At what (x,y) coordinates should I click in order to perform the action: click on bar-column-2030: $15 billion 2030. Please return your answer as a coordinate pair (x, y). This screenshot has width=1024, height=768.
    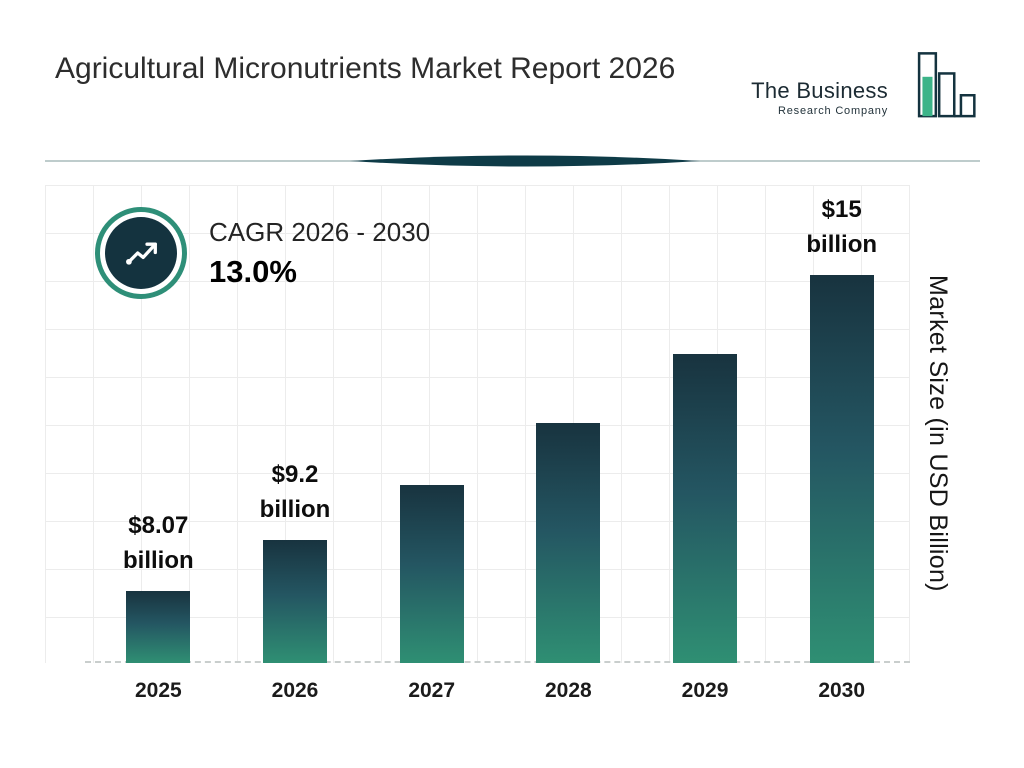
    Looking at the image, I should click on (841, 443).